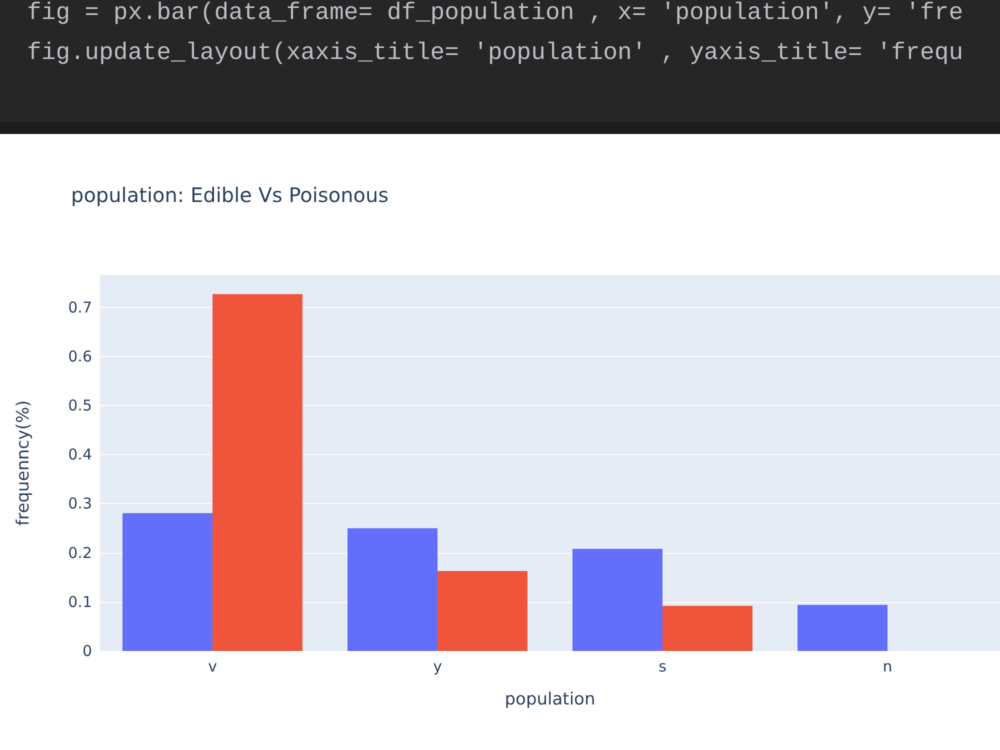  What do you see at coordinates (80, 307) in the screenshot?
I see `y-tick-label: 0.7` at bounding box center [80, 307].